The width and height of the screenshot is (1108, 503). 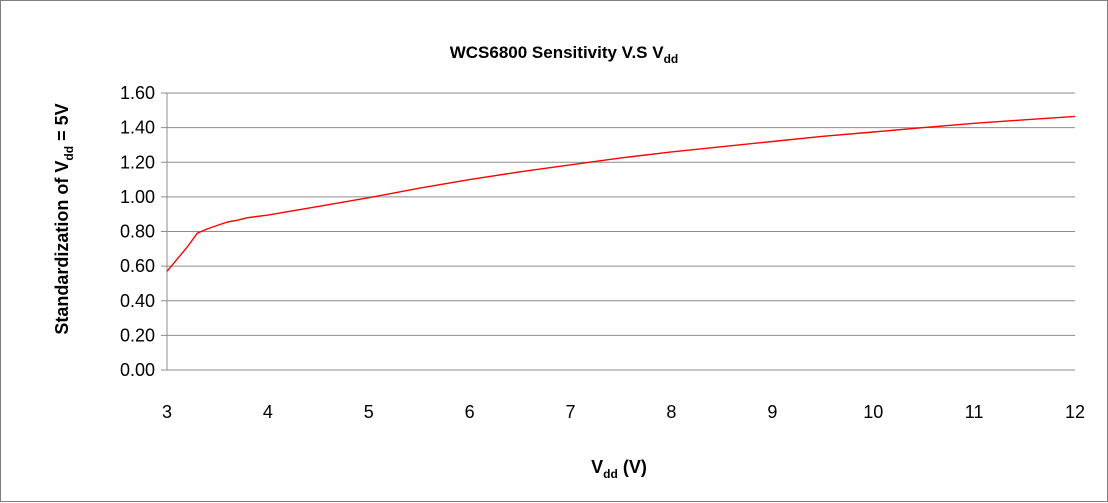 What do you see at coordinates (873, 412) in the screenshot?
I see `x-tick-label: 10` at bounding box center [873, 412].